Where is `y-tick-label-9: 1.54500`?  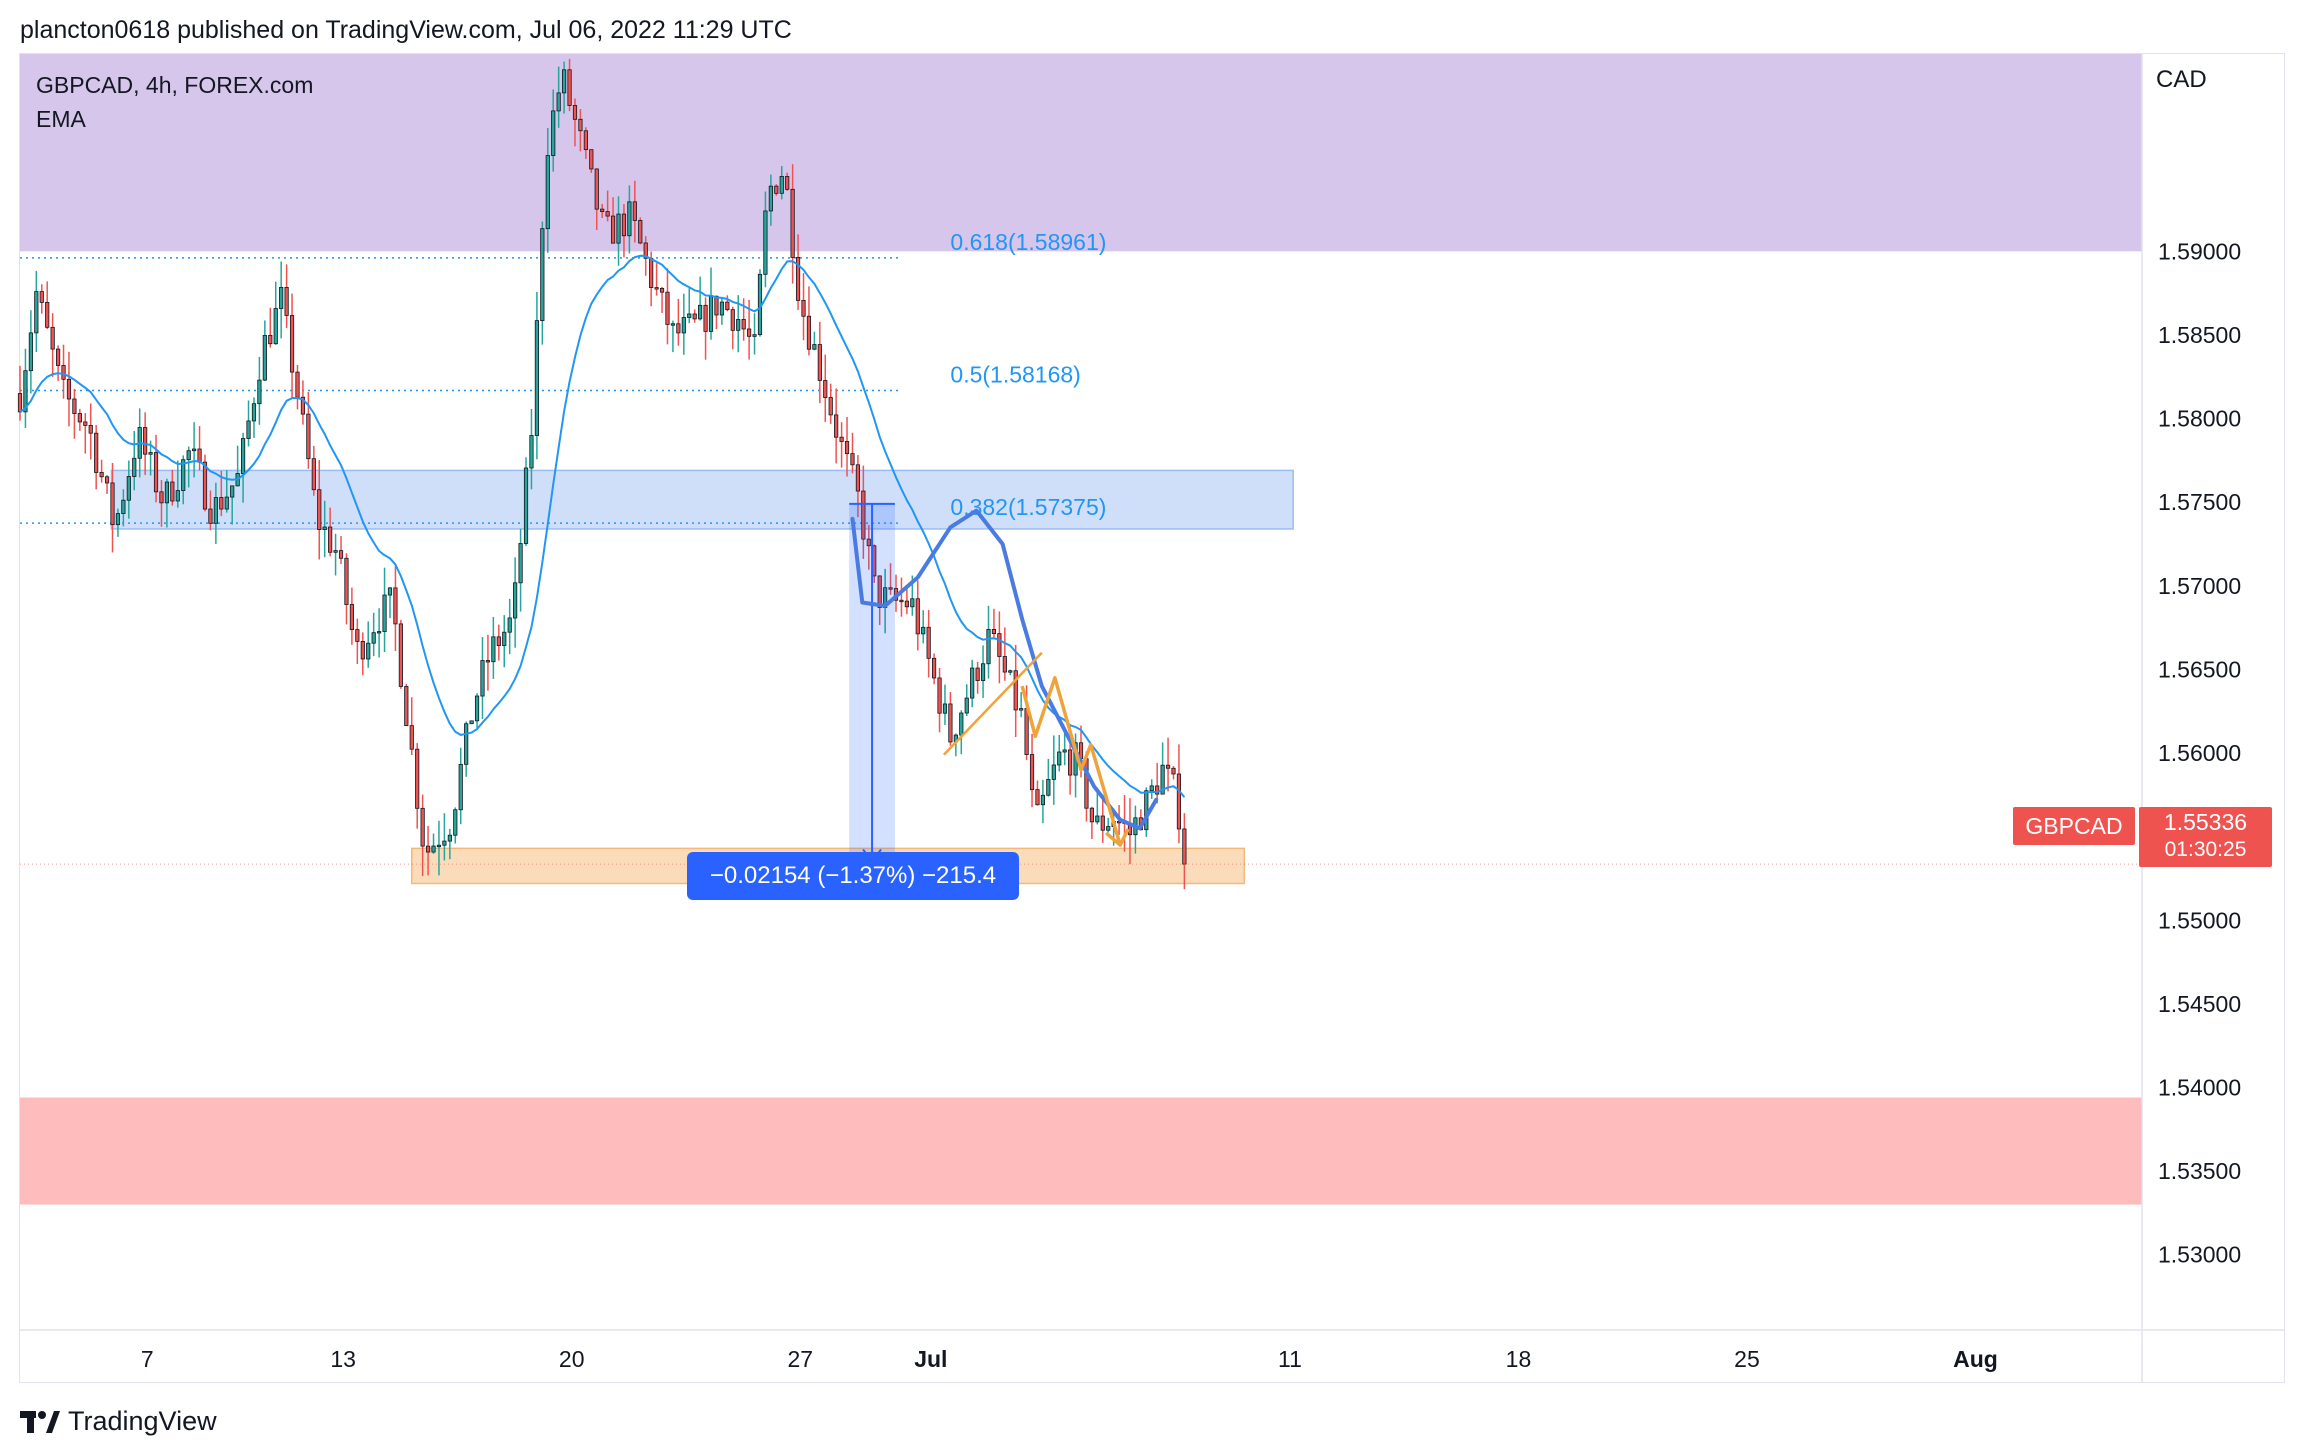
y-tick-label-9: 1.54500 is located at coordinates (2199, 1004).